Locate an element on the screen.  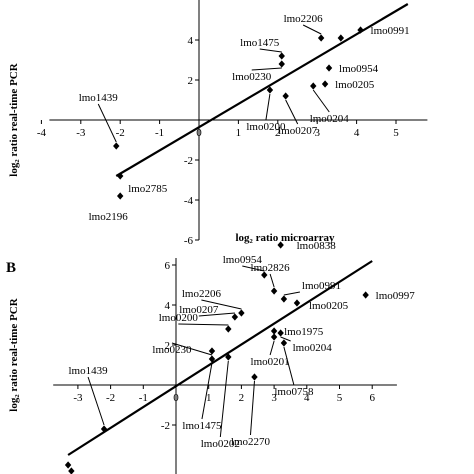
data-point-label: lmo1475 is located at coordinates (202, 426).